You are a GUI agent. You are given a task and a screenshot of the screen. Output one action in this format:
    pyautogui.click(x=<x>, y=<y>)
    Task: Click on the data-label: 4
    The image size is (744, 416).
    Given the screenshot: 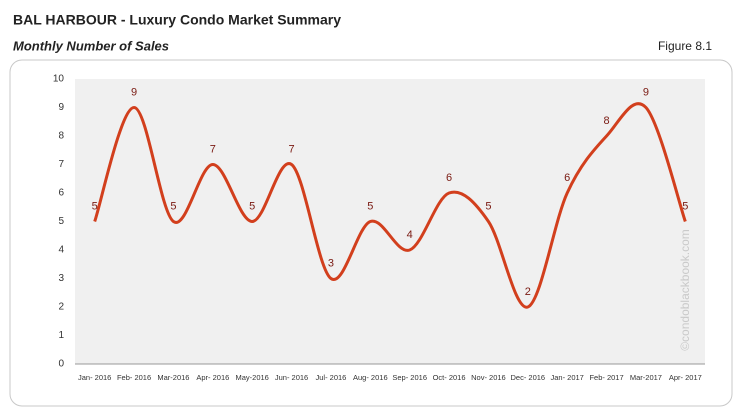 What is the action you would take?
    pyautogui.click(x=410, y=235)
    